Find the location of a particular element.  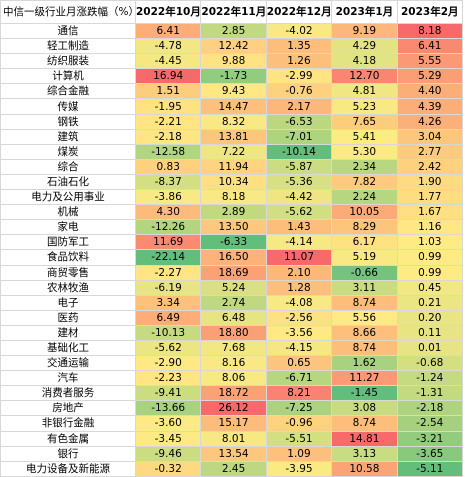

return-cell: 6.48 is located at coordinates (233, 317).